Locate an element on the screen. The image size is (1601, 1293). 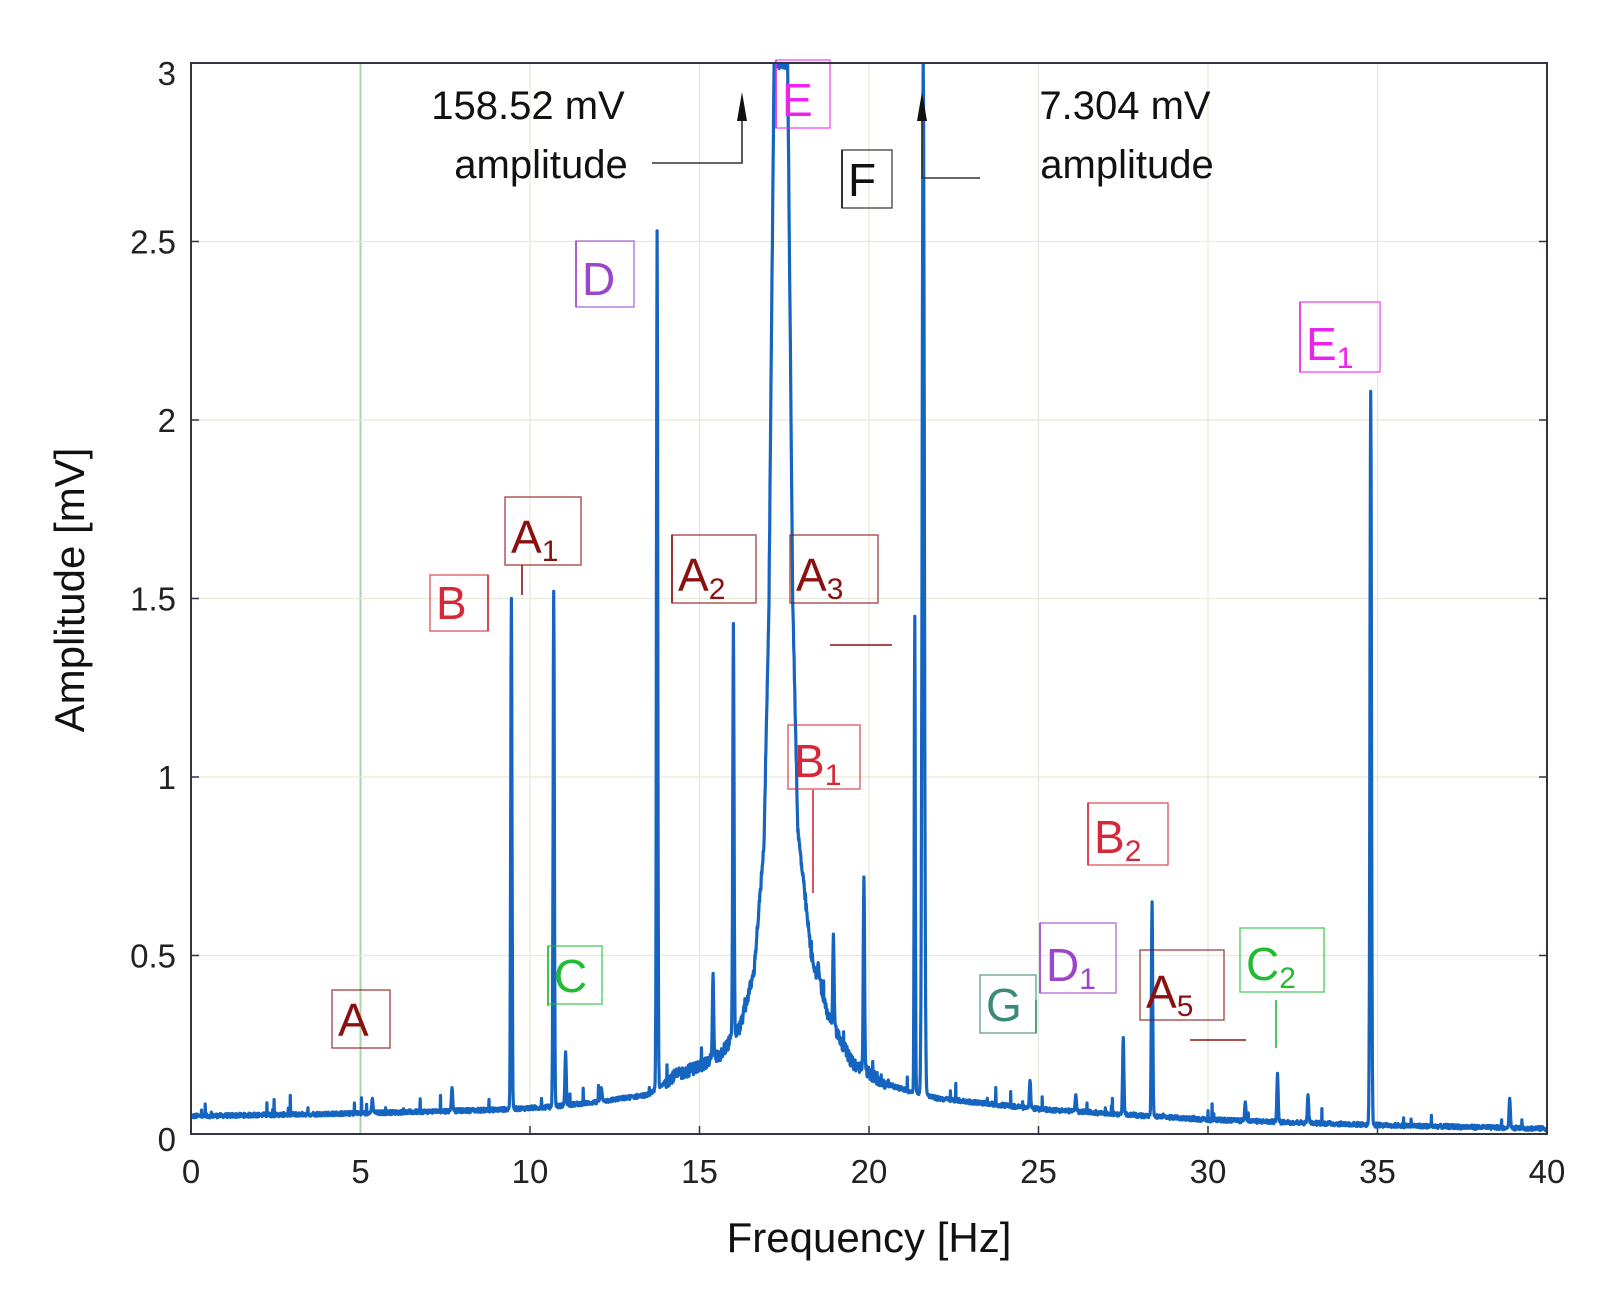
x-tick-label: 40 is located at coordinates (1547, 1171).